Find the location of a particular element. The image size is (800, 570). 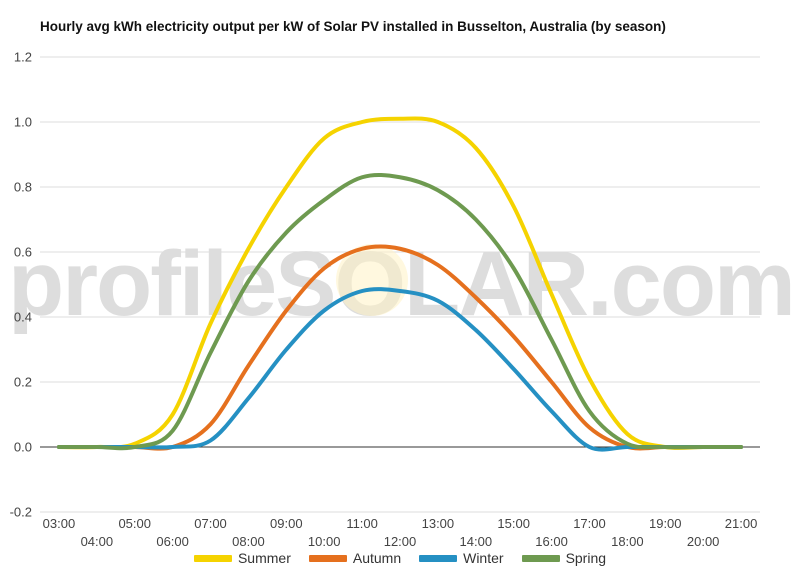

legend-label: Summer is located at coordinates (264, 558).